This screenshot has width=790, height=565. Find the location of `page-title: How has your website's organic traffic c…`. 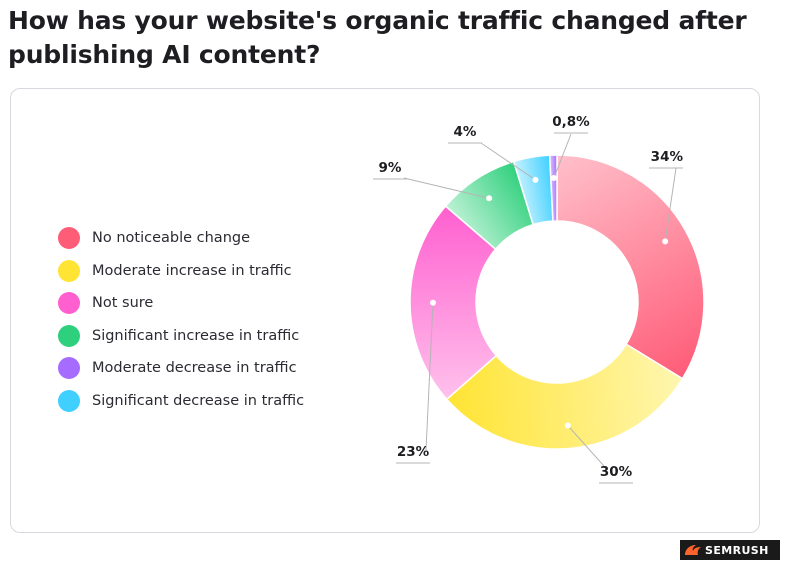

page-title: How has your website's organic traffic c… is located at coordinates (377, 37).